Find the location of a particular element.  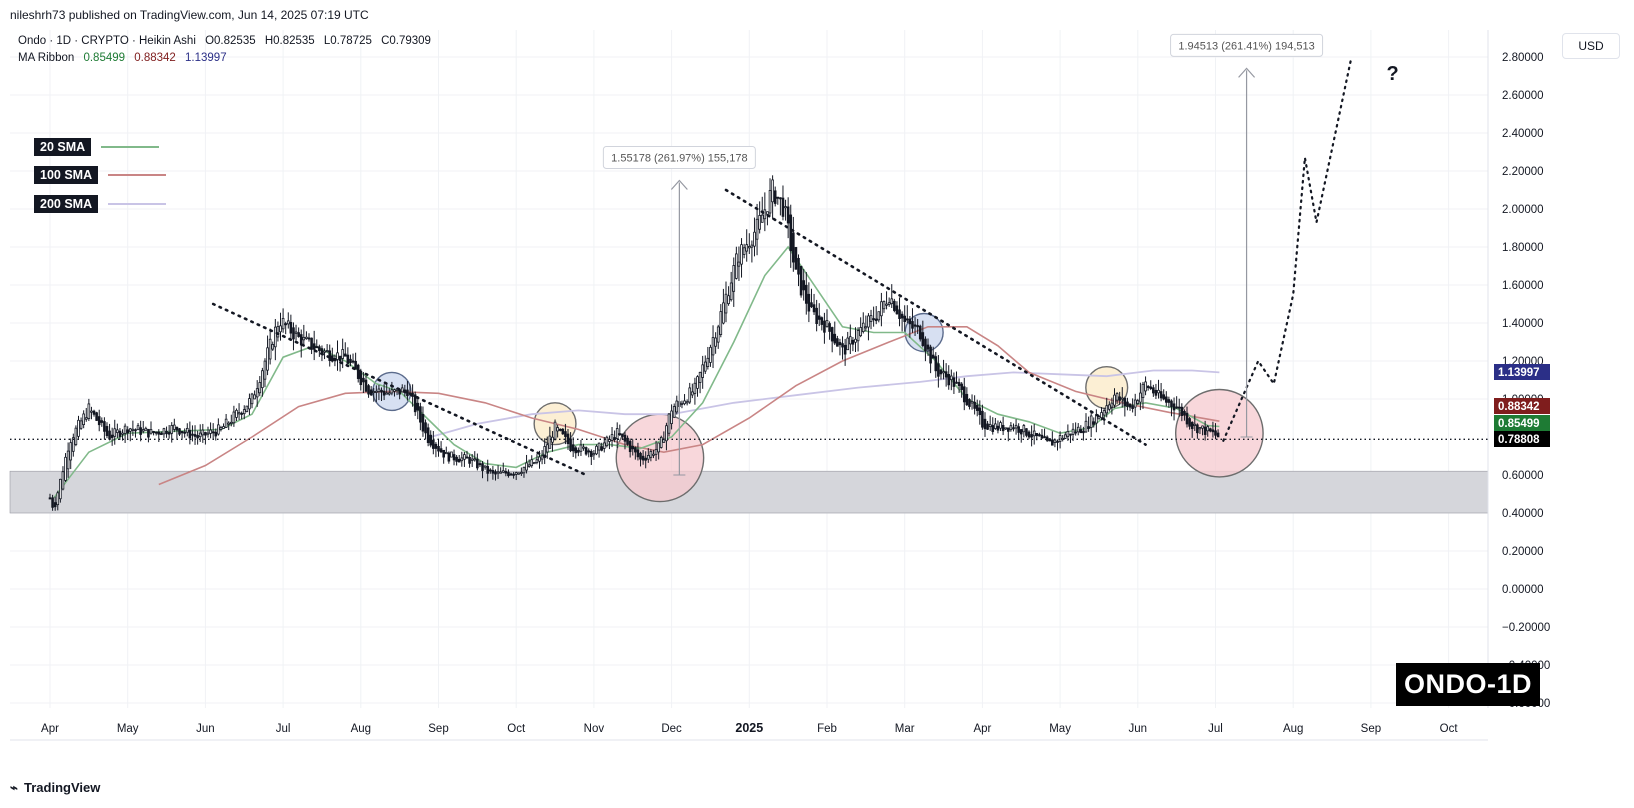

x-tick-label: Aug is located at coordinates (1293, 729).